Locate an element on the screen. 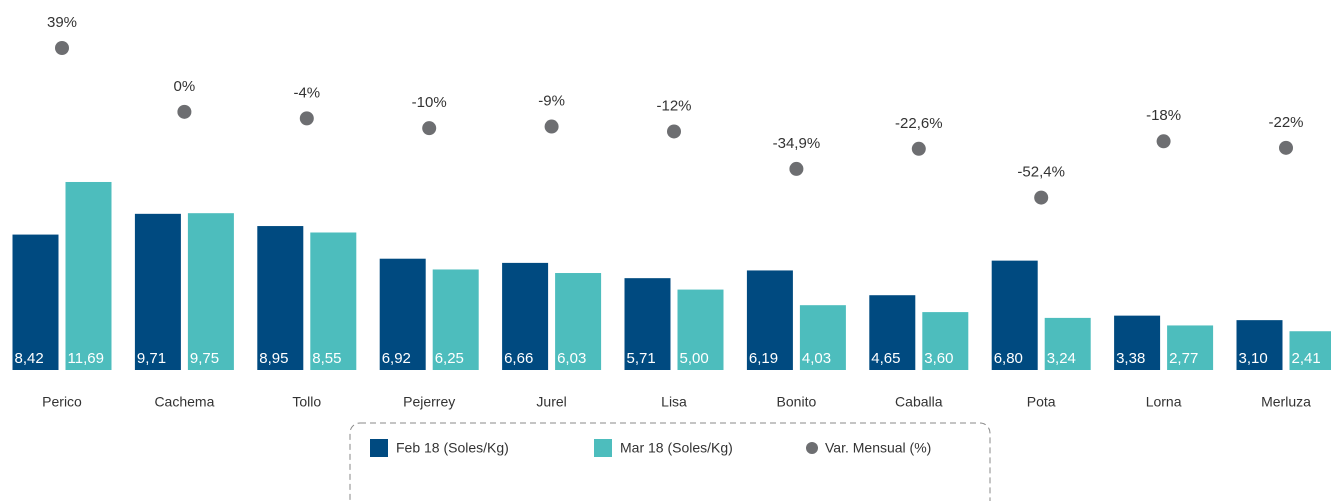 The image size is (1331, 501). x-tick-label: Bonito is located at coordinates (797, 402).